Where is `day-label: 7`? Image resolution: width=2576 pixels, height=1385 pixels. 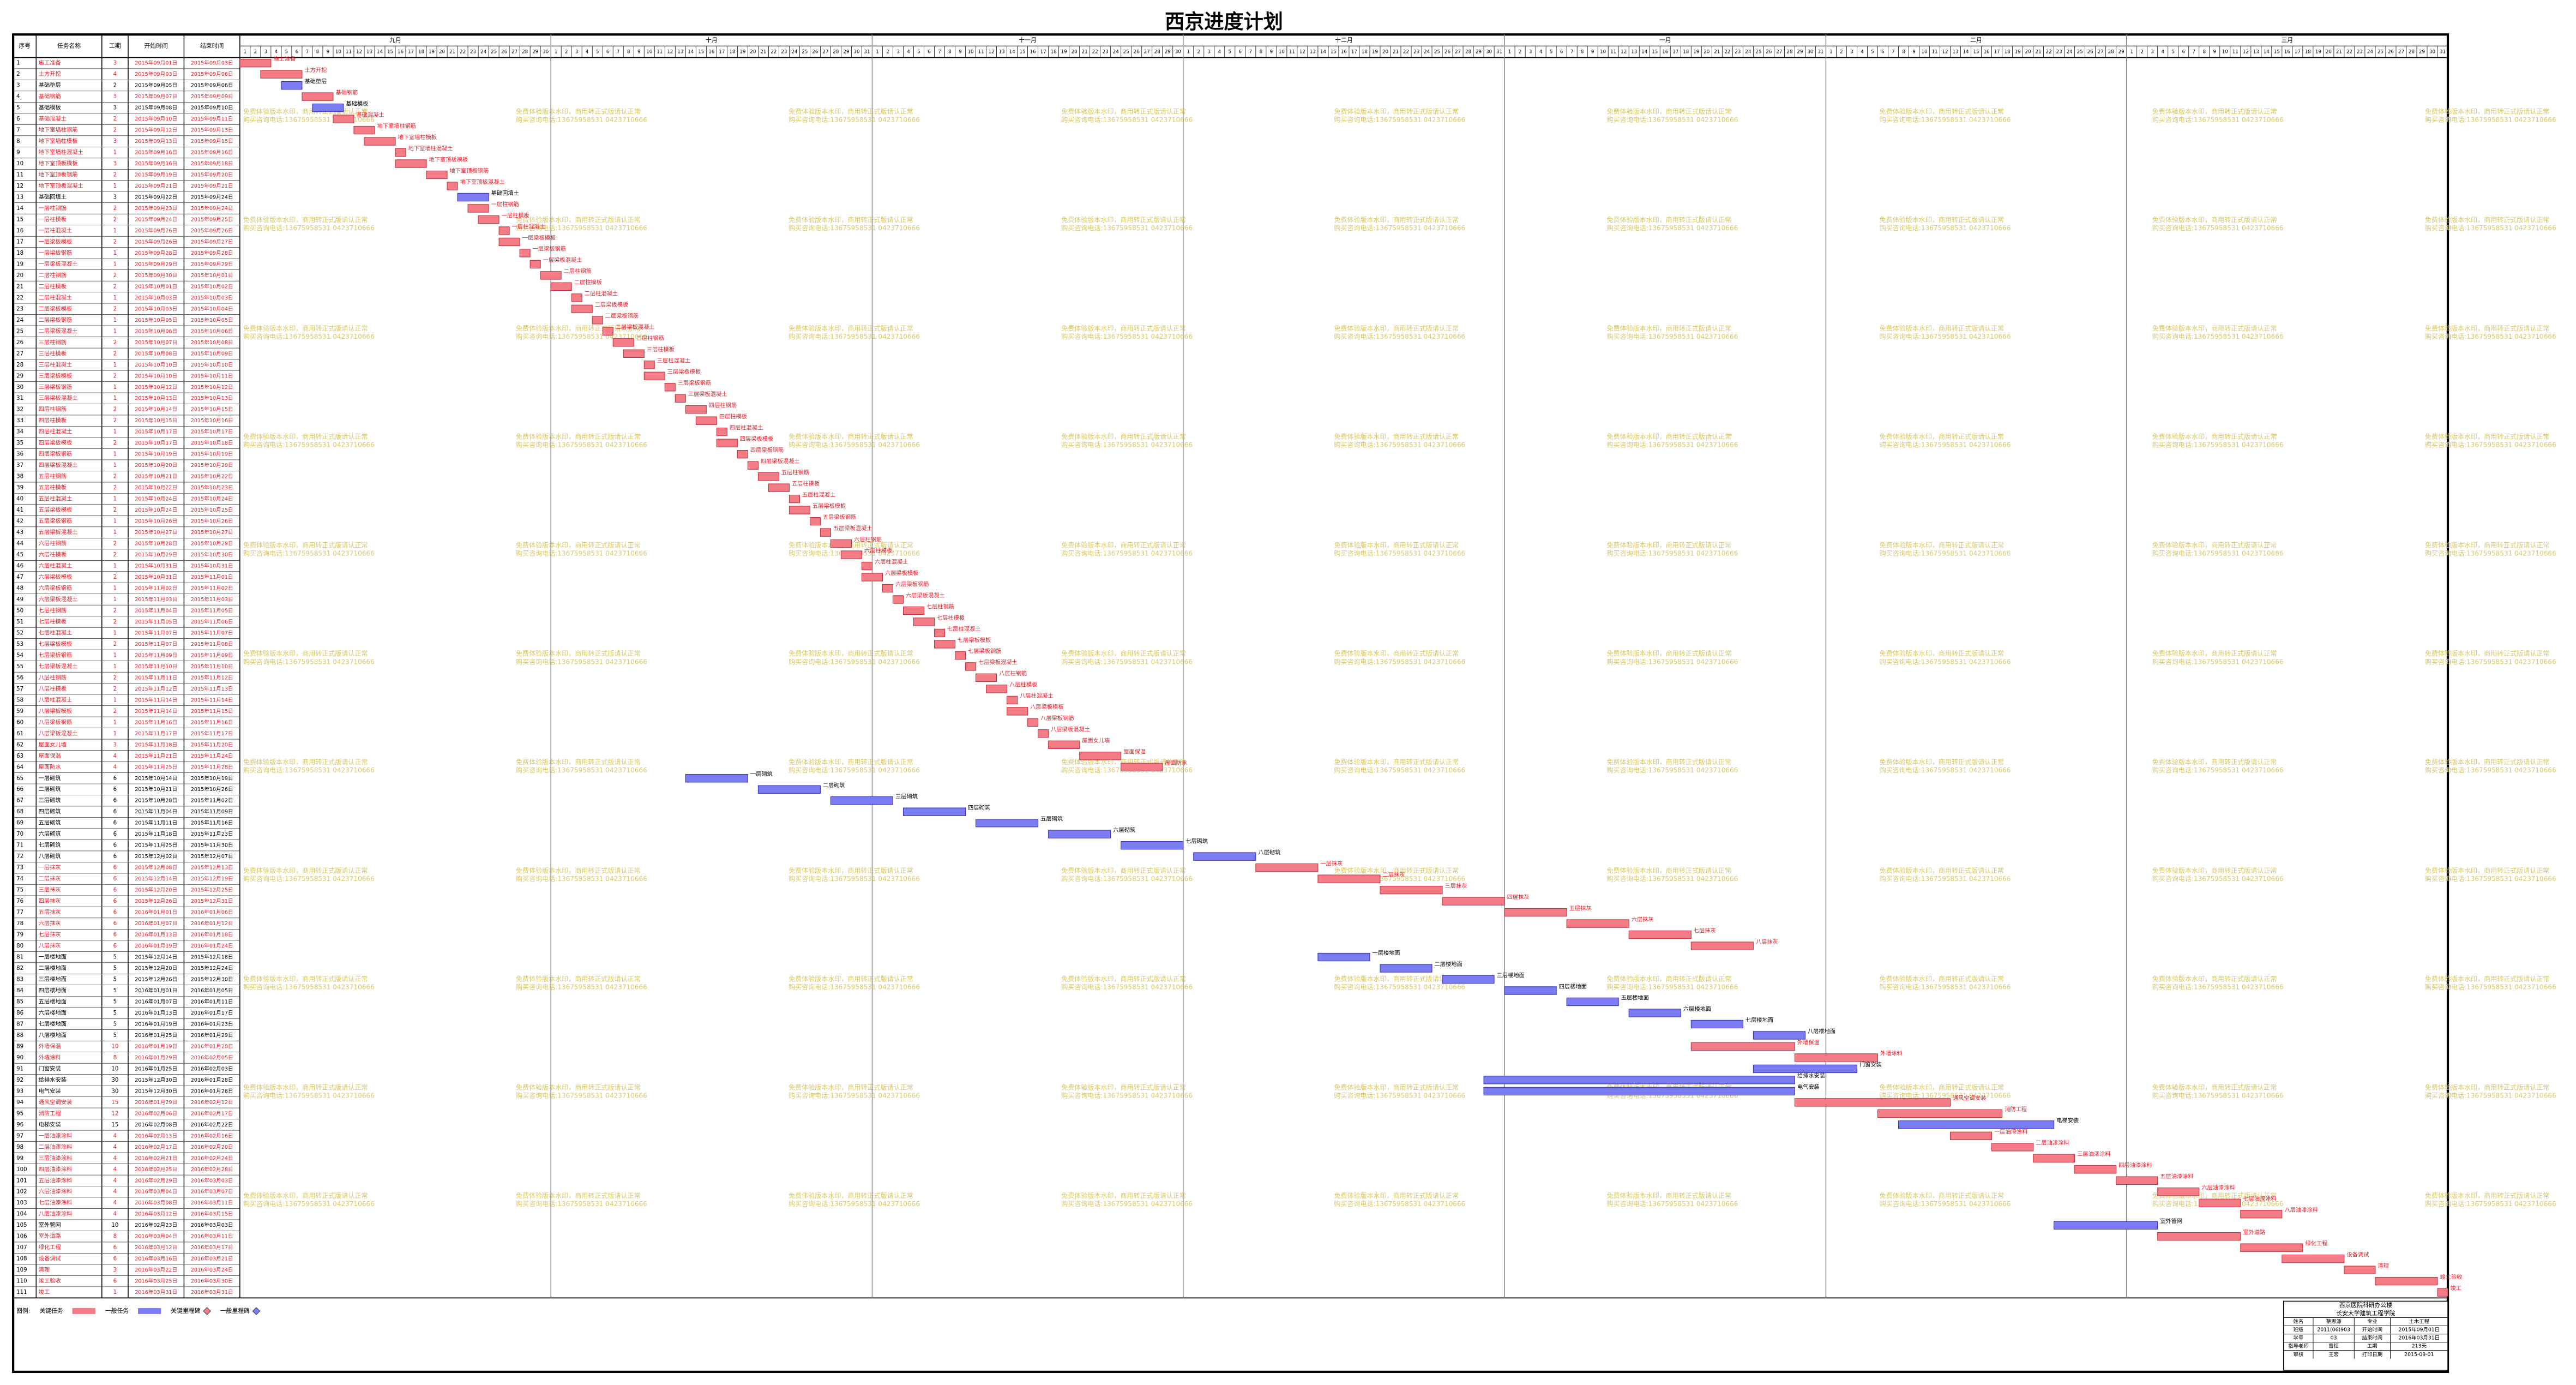
day-label: 7 is located at coordinates (307, 52).